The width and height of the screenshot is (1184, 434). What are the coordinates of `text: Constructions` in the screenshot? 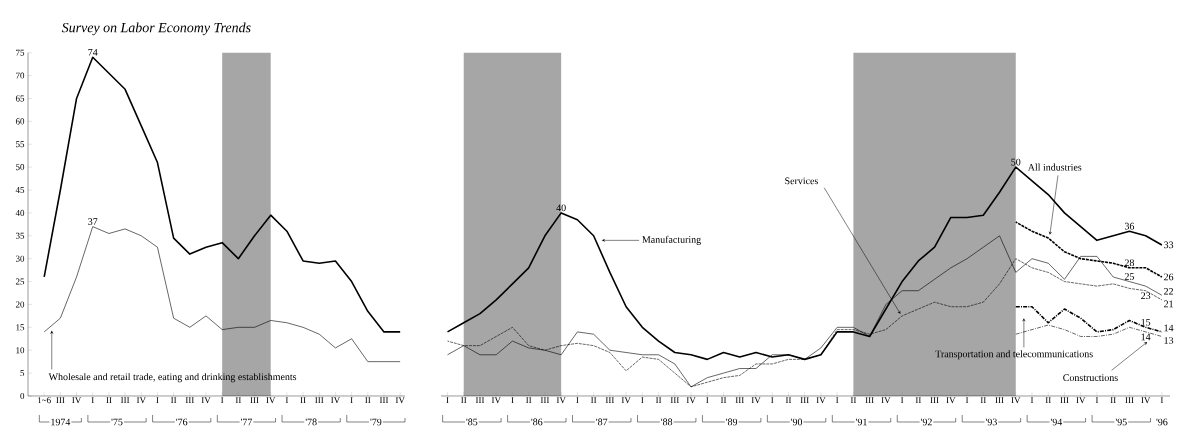 It's located at (1090, 378).